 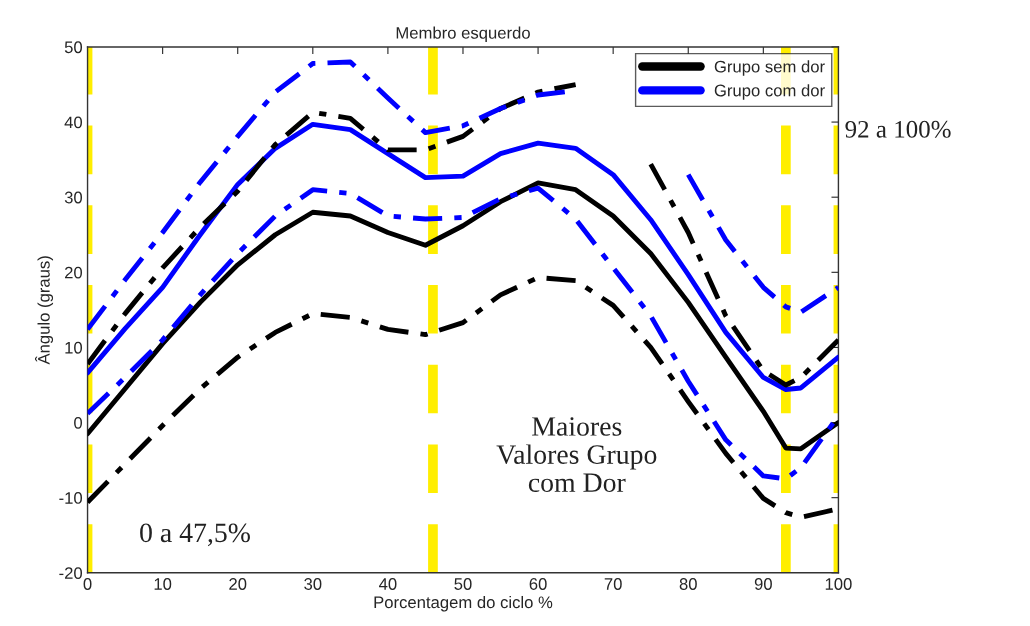 I want to click on x-tick-label: 50, so click(x=463, y=584).